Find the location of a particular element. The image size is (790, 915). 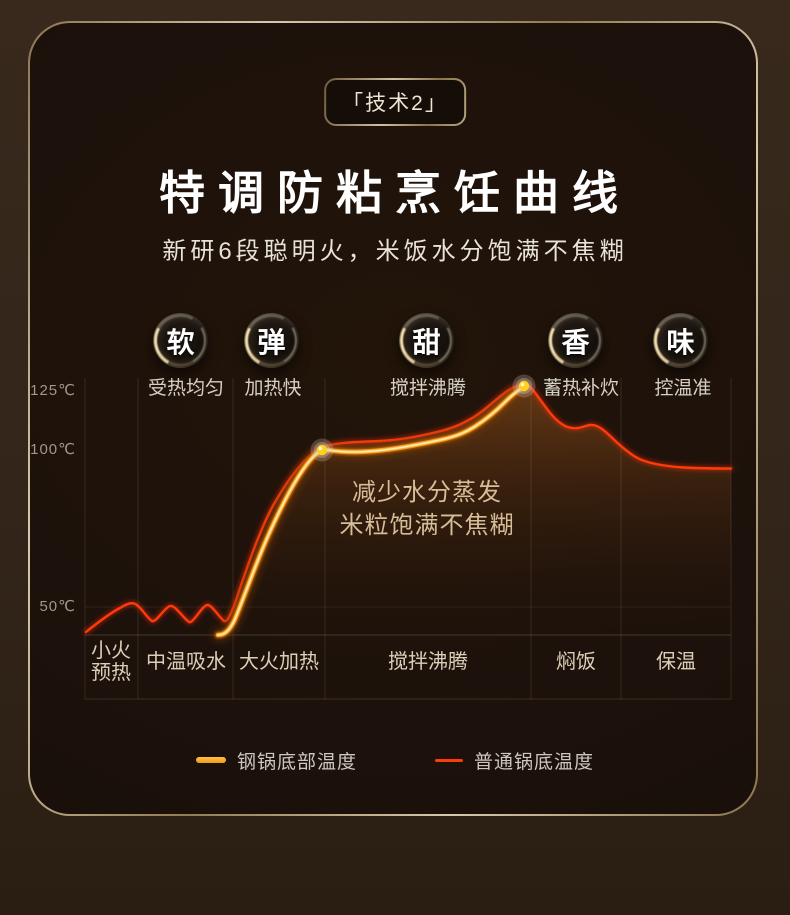

chart-annotation-line2: 米粒饱满不焦糊 is located at coordinates (427, 525).